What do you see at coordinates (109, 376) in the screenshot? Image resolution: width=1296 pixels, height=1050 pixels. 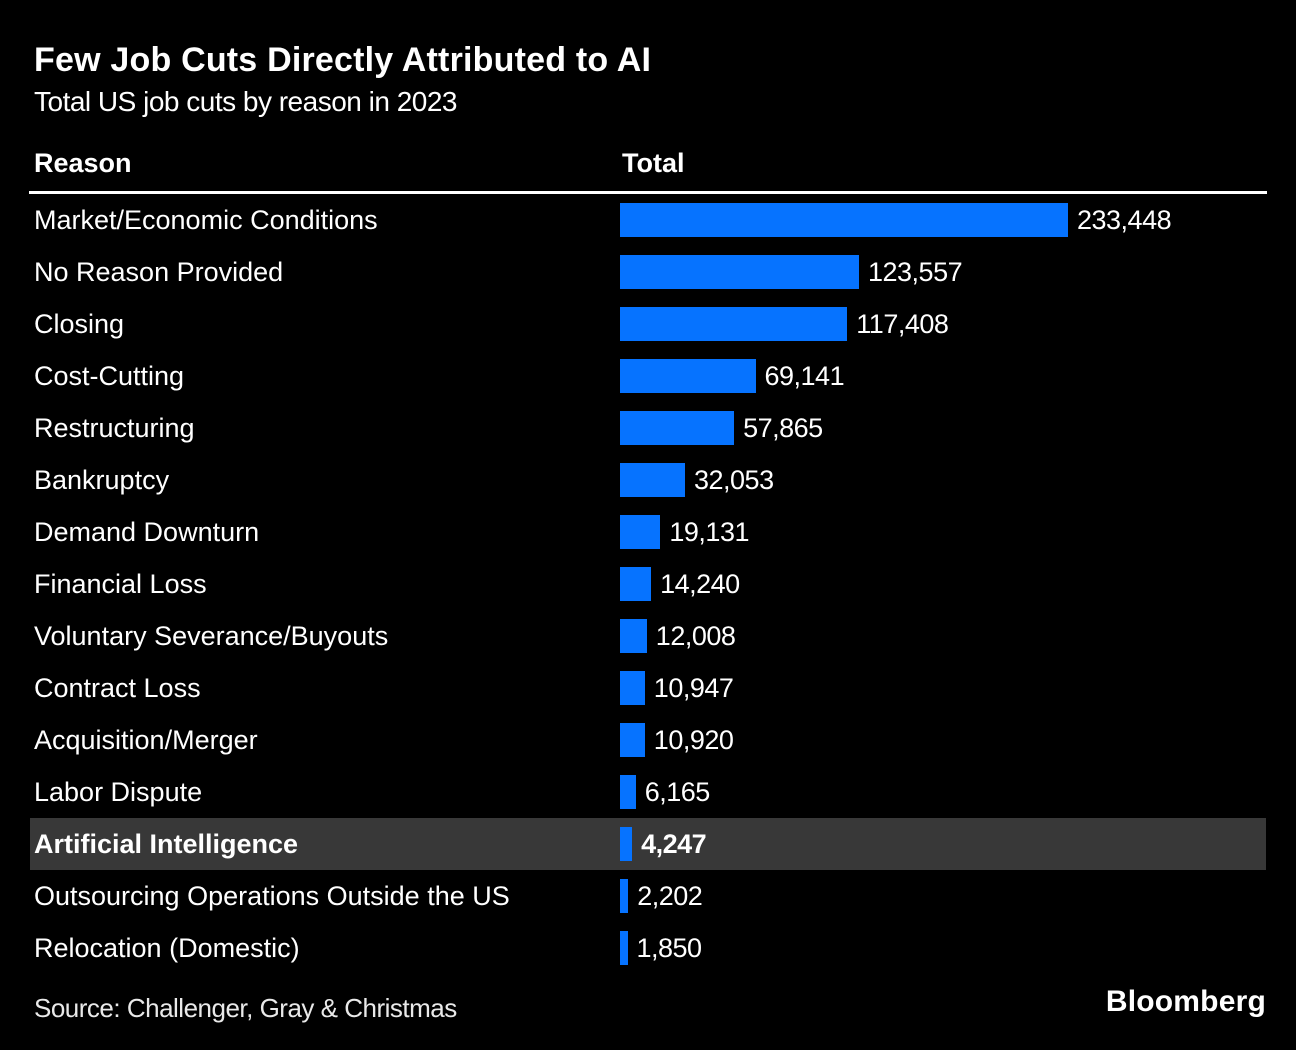 I see `row-label: Cost-Cutting` at bounding box center [109, 376].